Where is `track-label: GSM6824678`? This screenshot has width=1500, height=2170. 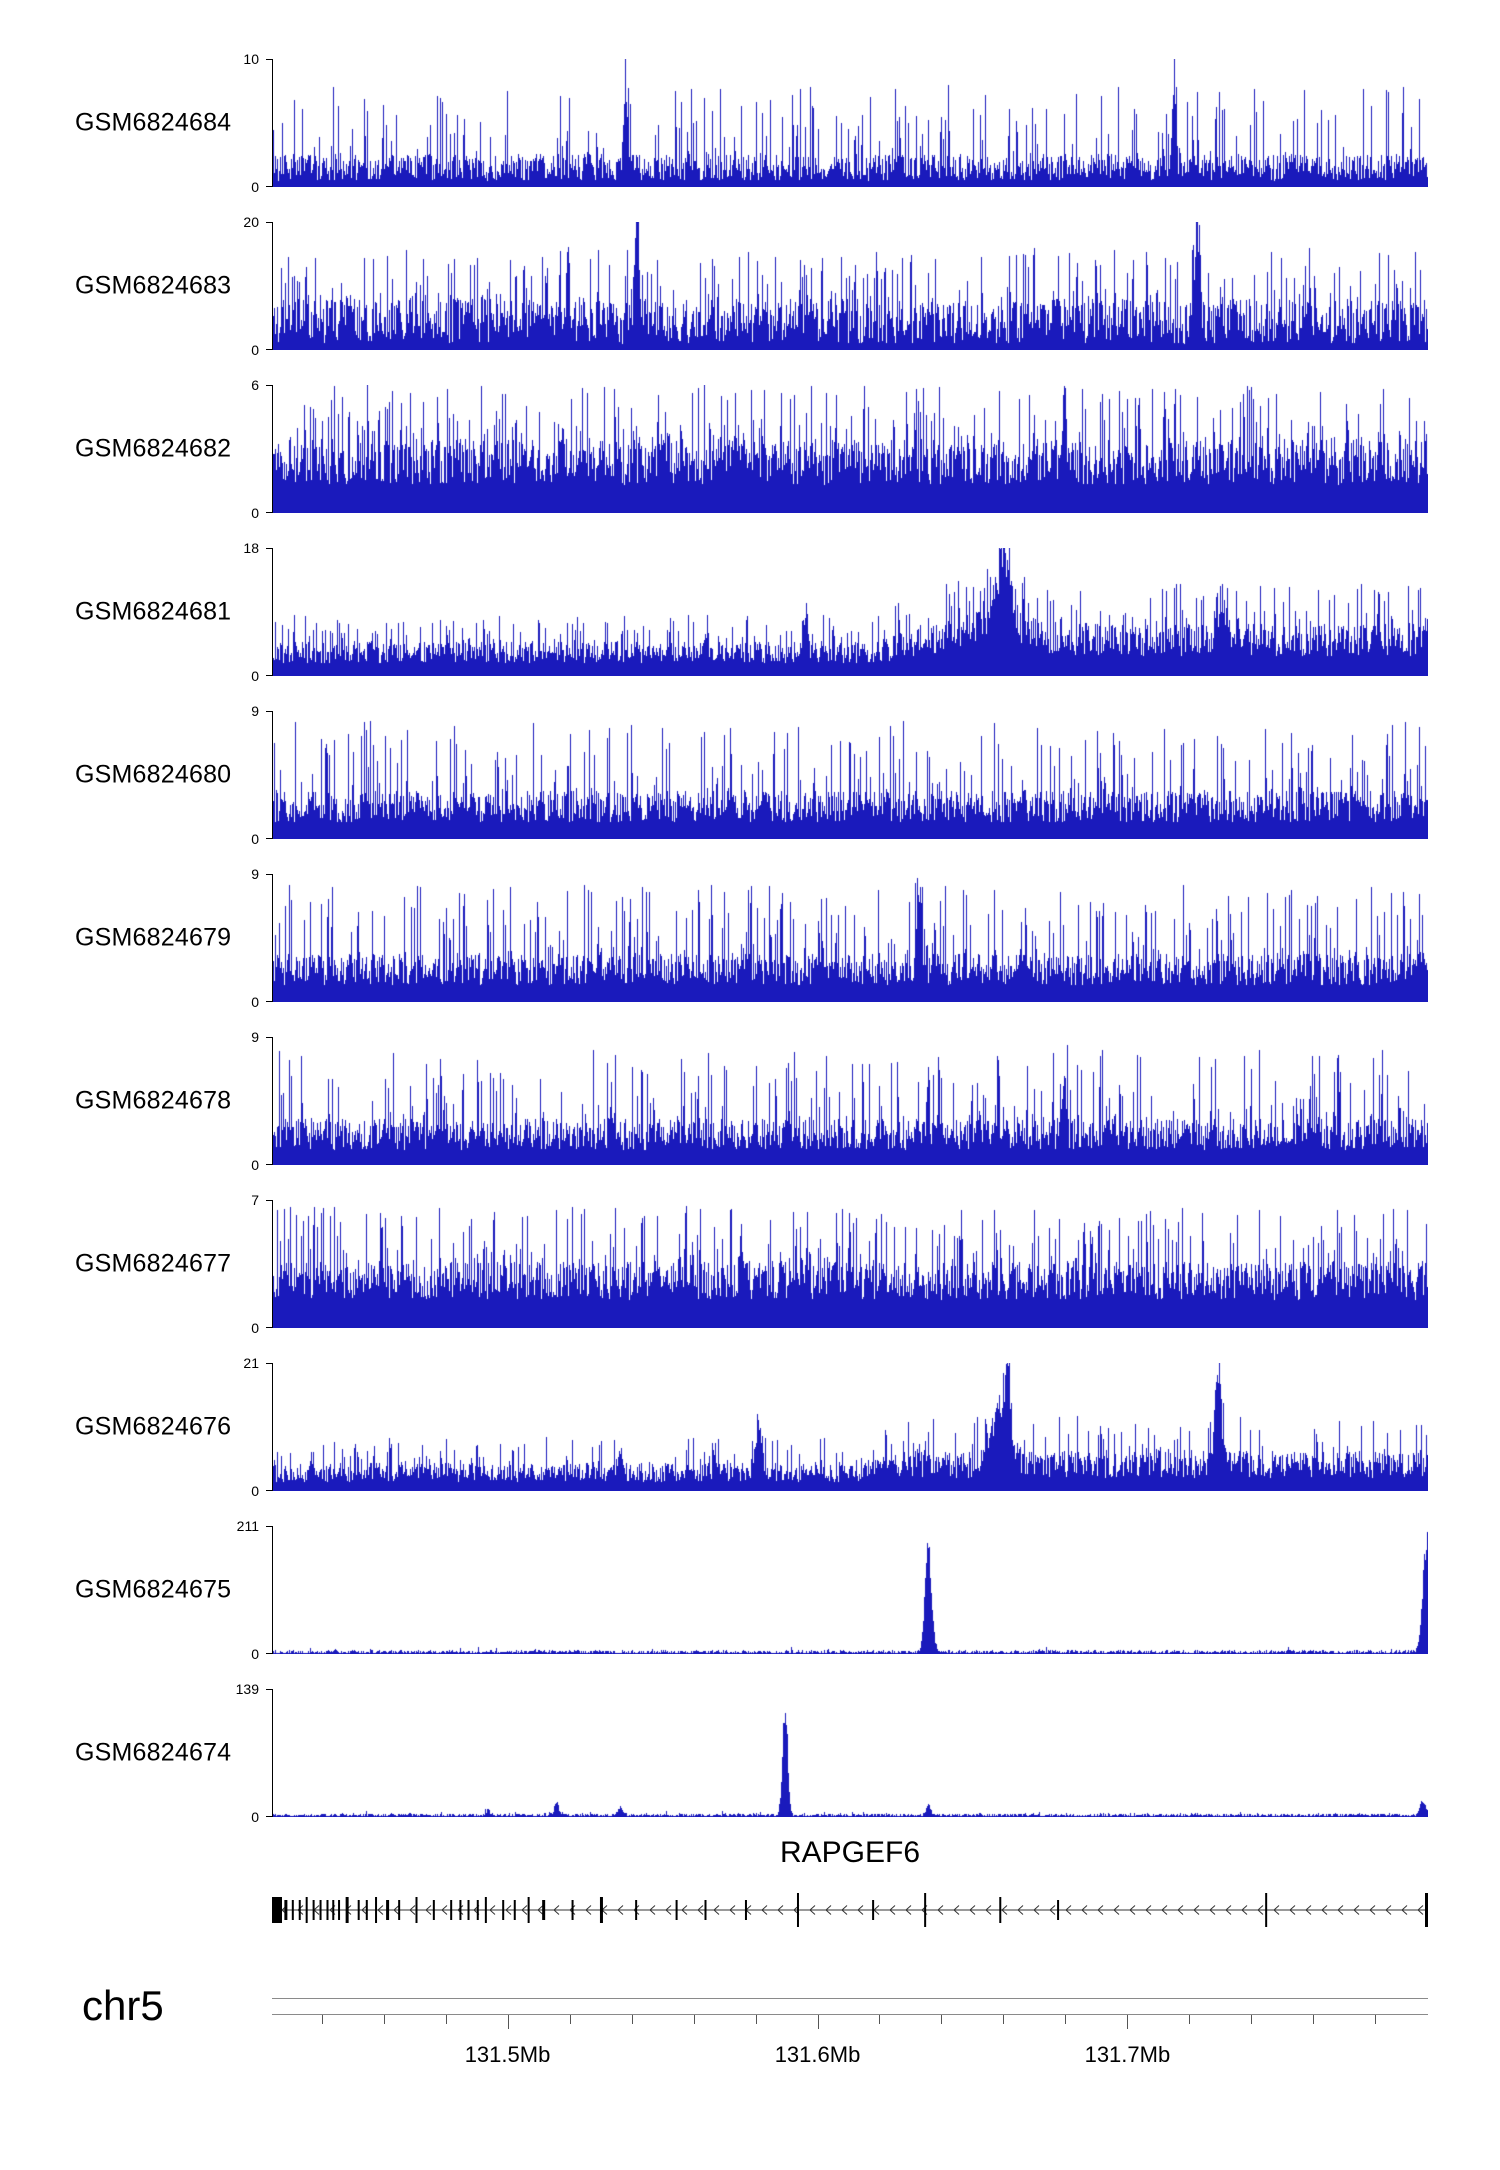
track-label: GSM6824678 is located at coordinates (153, 1100).